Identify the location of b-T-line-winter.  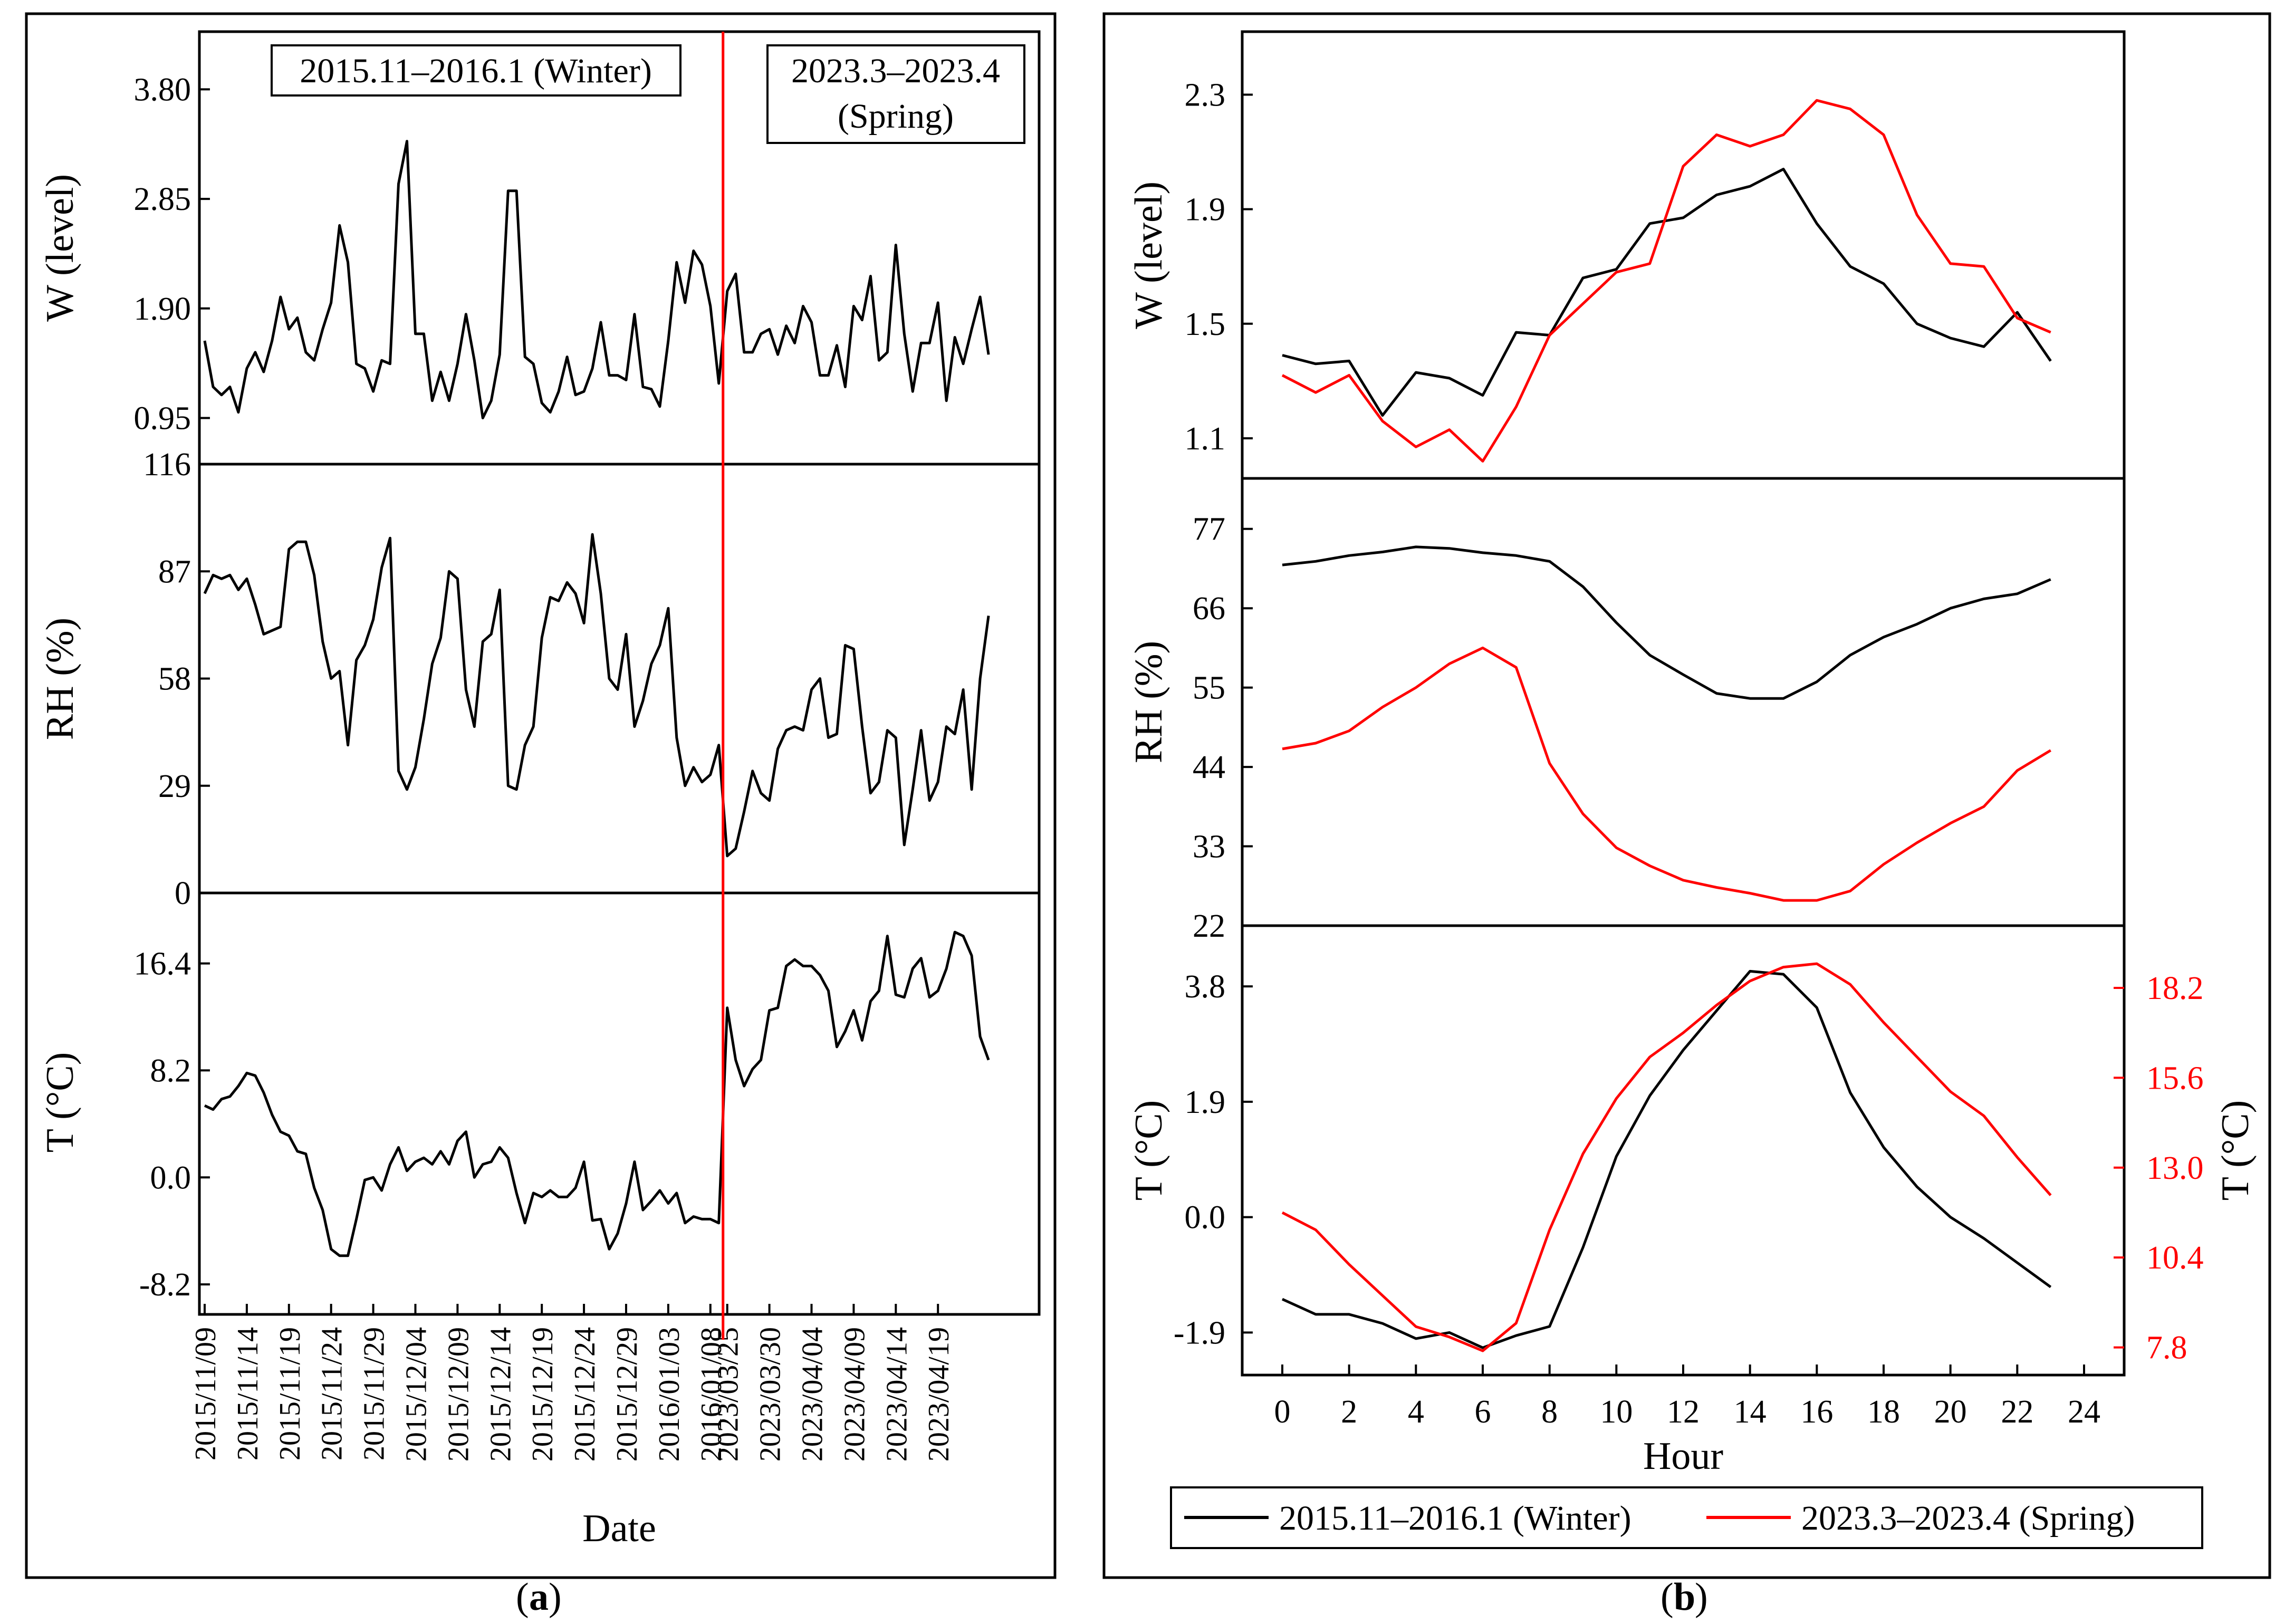
(1666, 1159).